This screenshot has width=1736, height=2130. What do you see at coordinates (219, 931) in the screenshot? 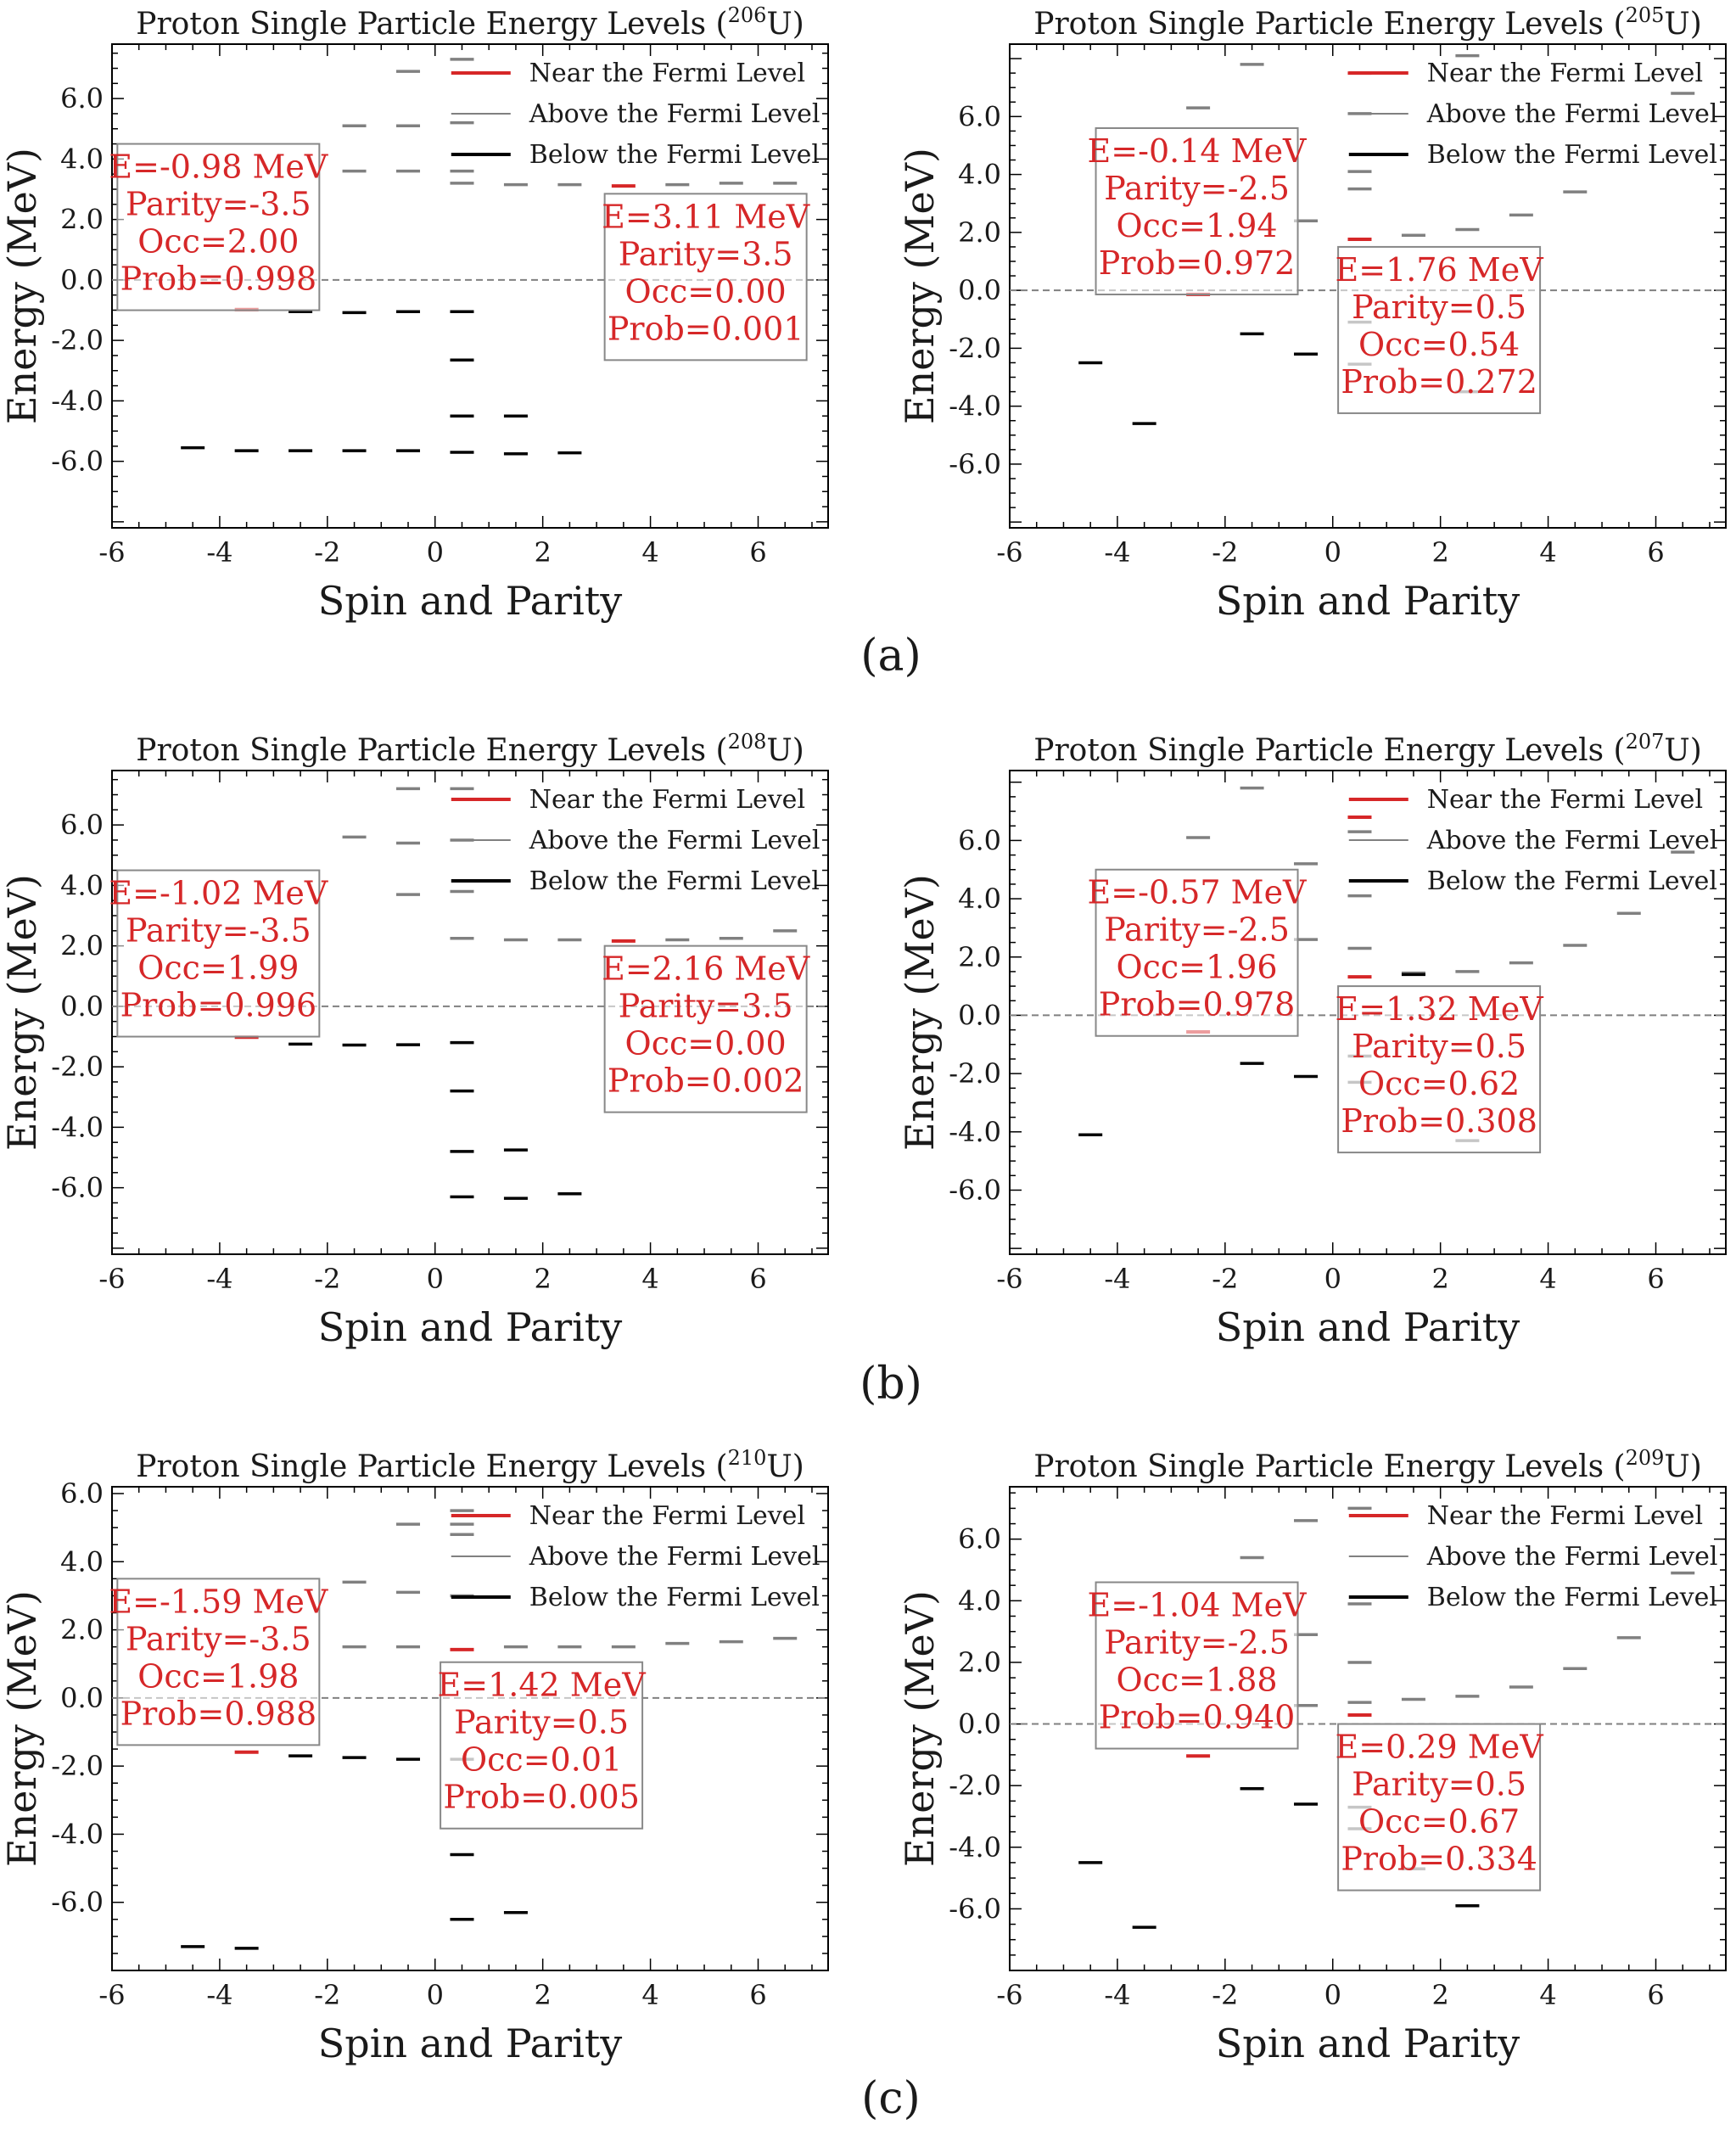
I see `annotation-line: Parity=-3.5` at bounding box center [219, 931].